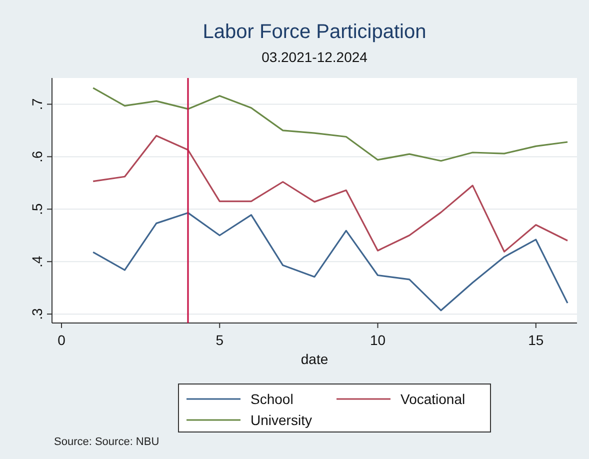 The width and height of the screenshot is (589, 459). I want to click on x-tick-label: 0, so click(62, 340).